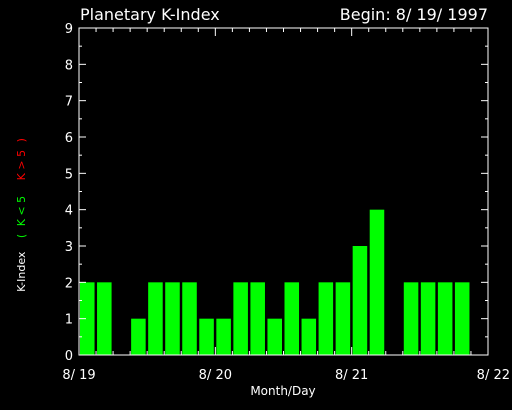 This screenshot has height=410, width=512. Describe the element at coordinates (493, 375) in the screenshot. I see `x-tick-label-3: 8/ 22` at that location.